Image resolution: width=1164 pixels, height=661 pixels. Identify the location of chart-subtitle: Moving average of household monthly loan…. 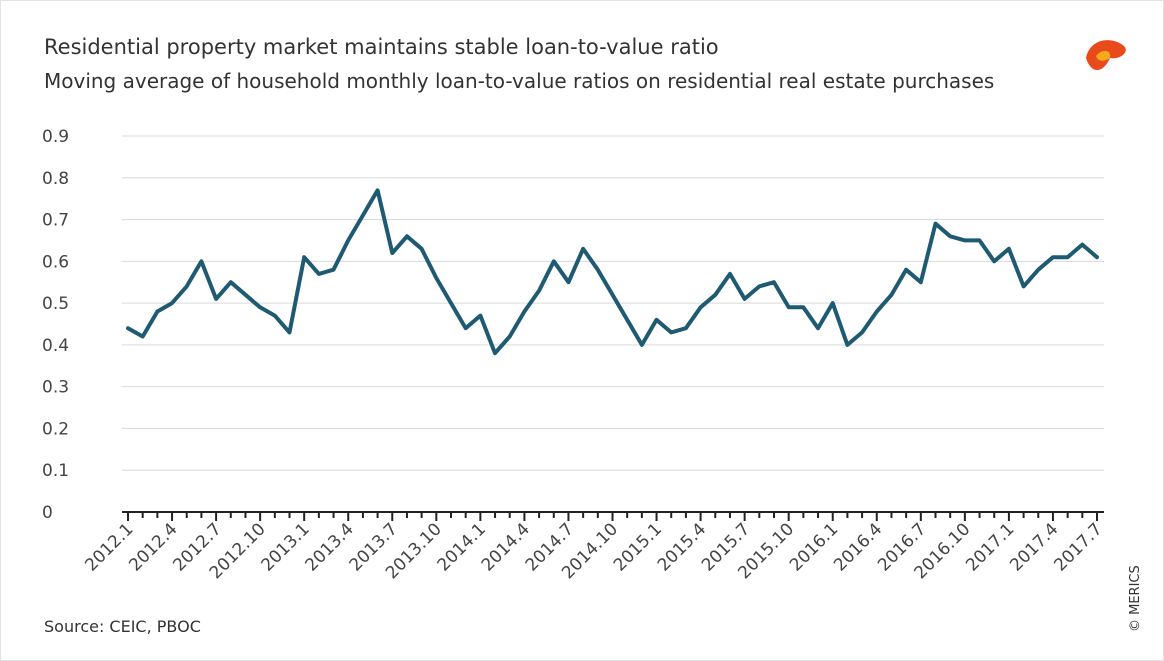
(519, 81).